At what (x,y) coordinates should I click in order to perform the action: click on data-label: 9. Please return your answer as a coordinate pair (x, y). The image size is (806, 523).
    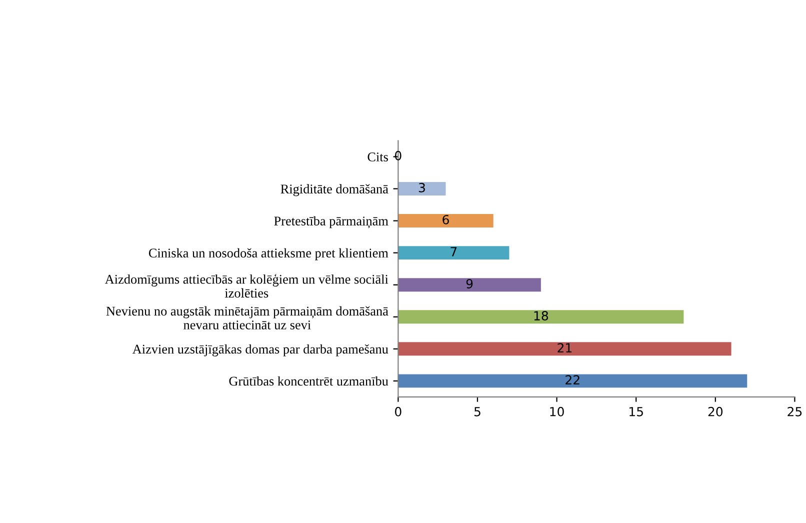
    Looking at the image, I should click on (469, 283).